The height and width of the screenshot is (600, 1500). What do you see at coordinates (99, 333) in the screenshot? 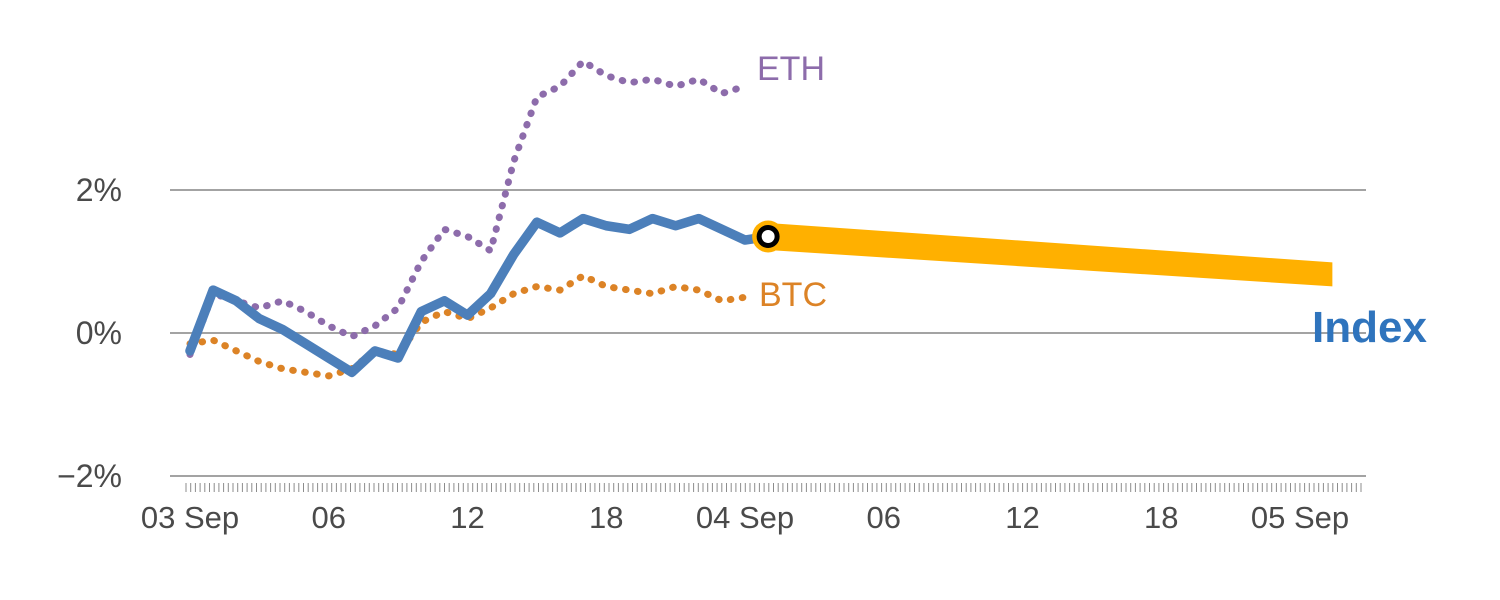
I see `svg-text: 0%` at bounding box center [99, 333].